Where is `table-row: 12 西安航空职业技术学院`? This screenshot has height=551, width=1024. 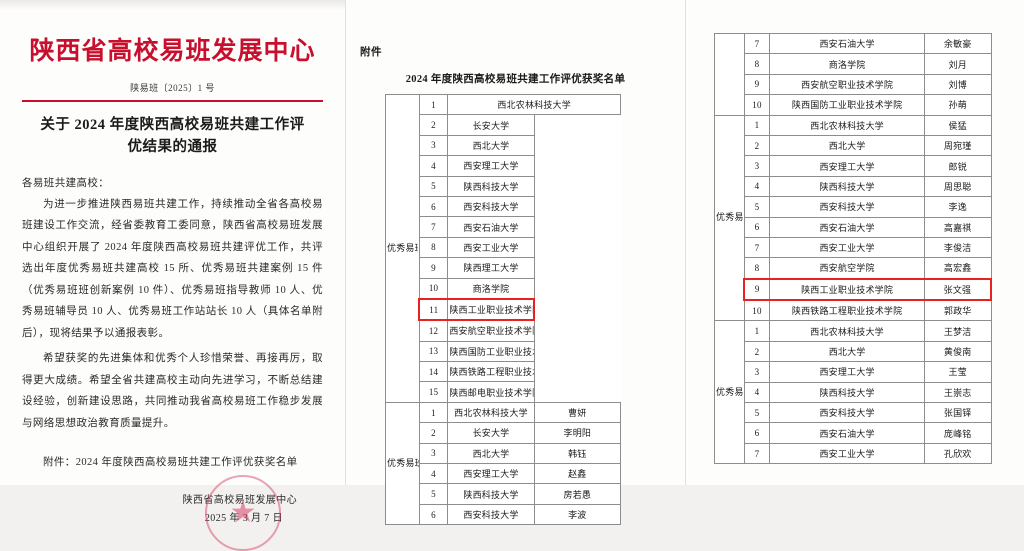
table-row: 12 西安航空职业技术学院 is located at coordinates (503, 330).